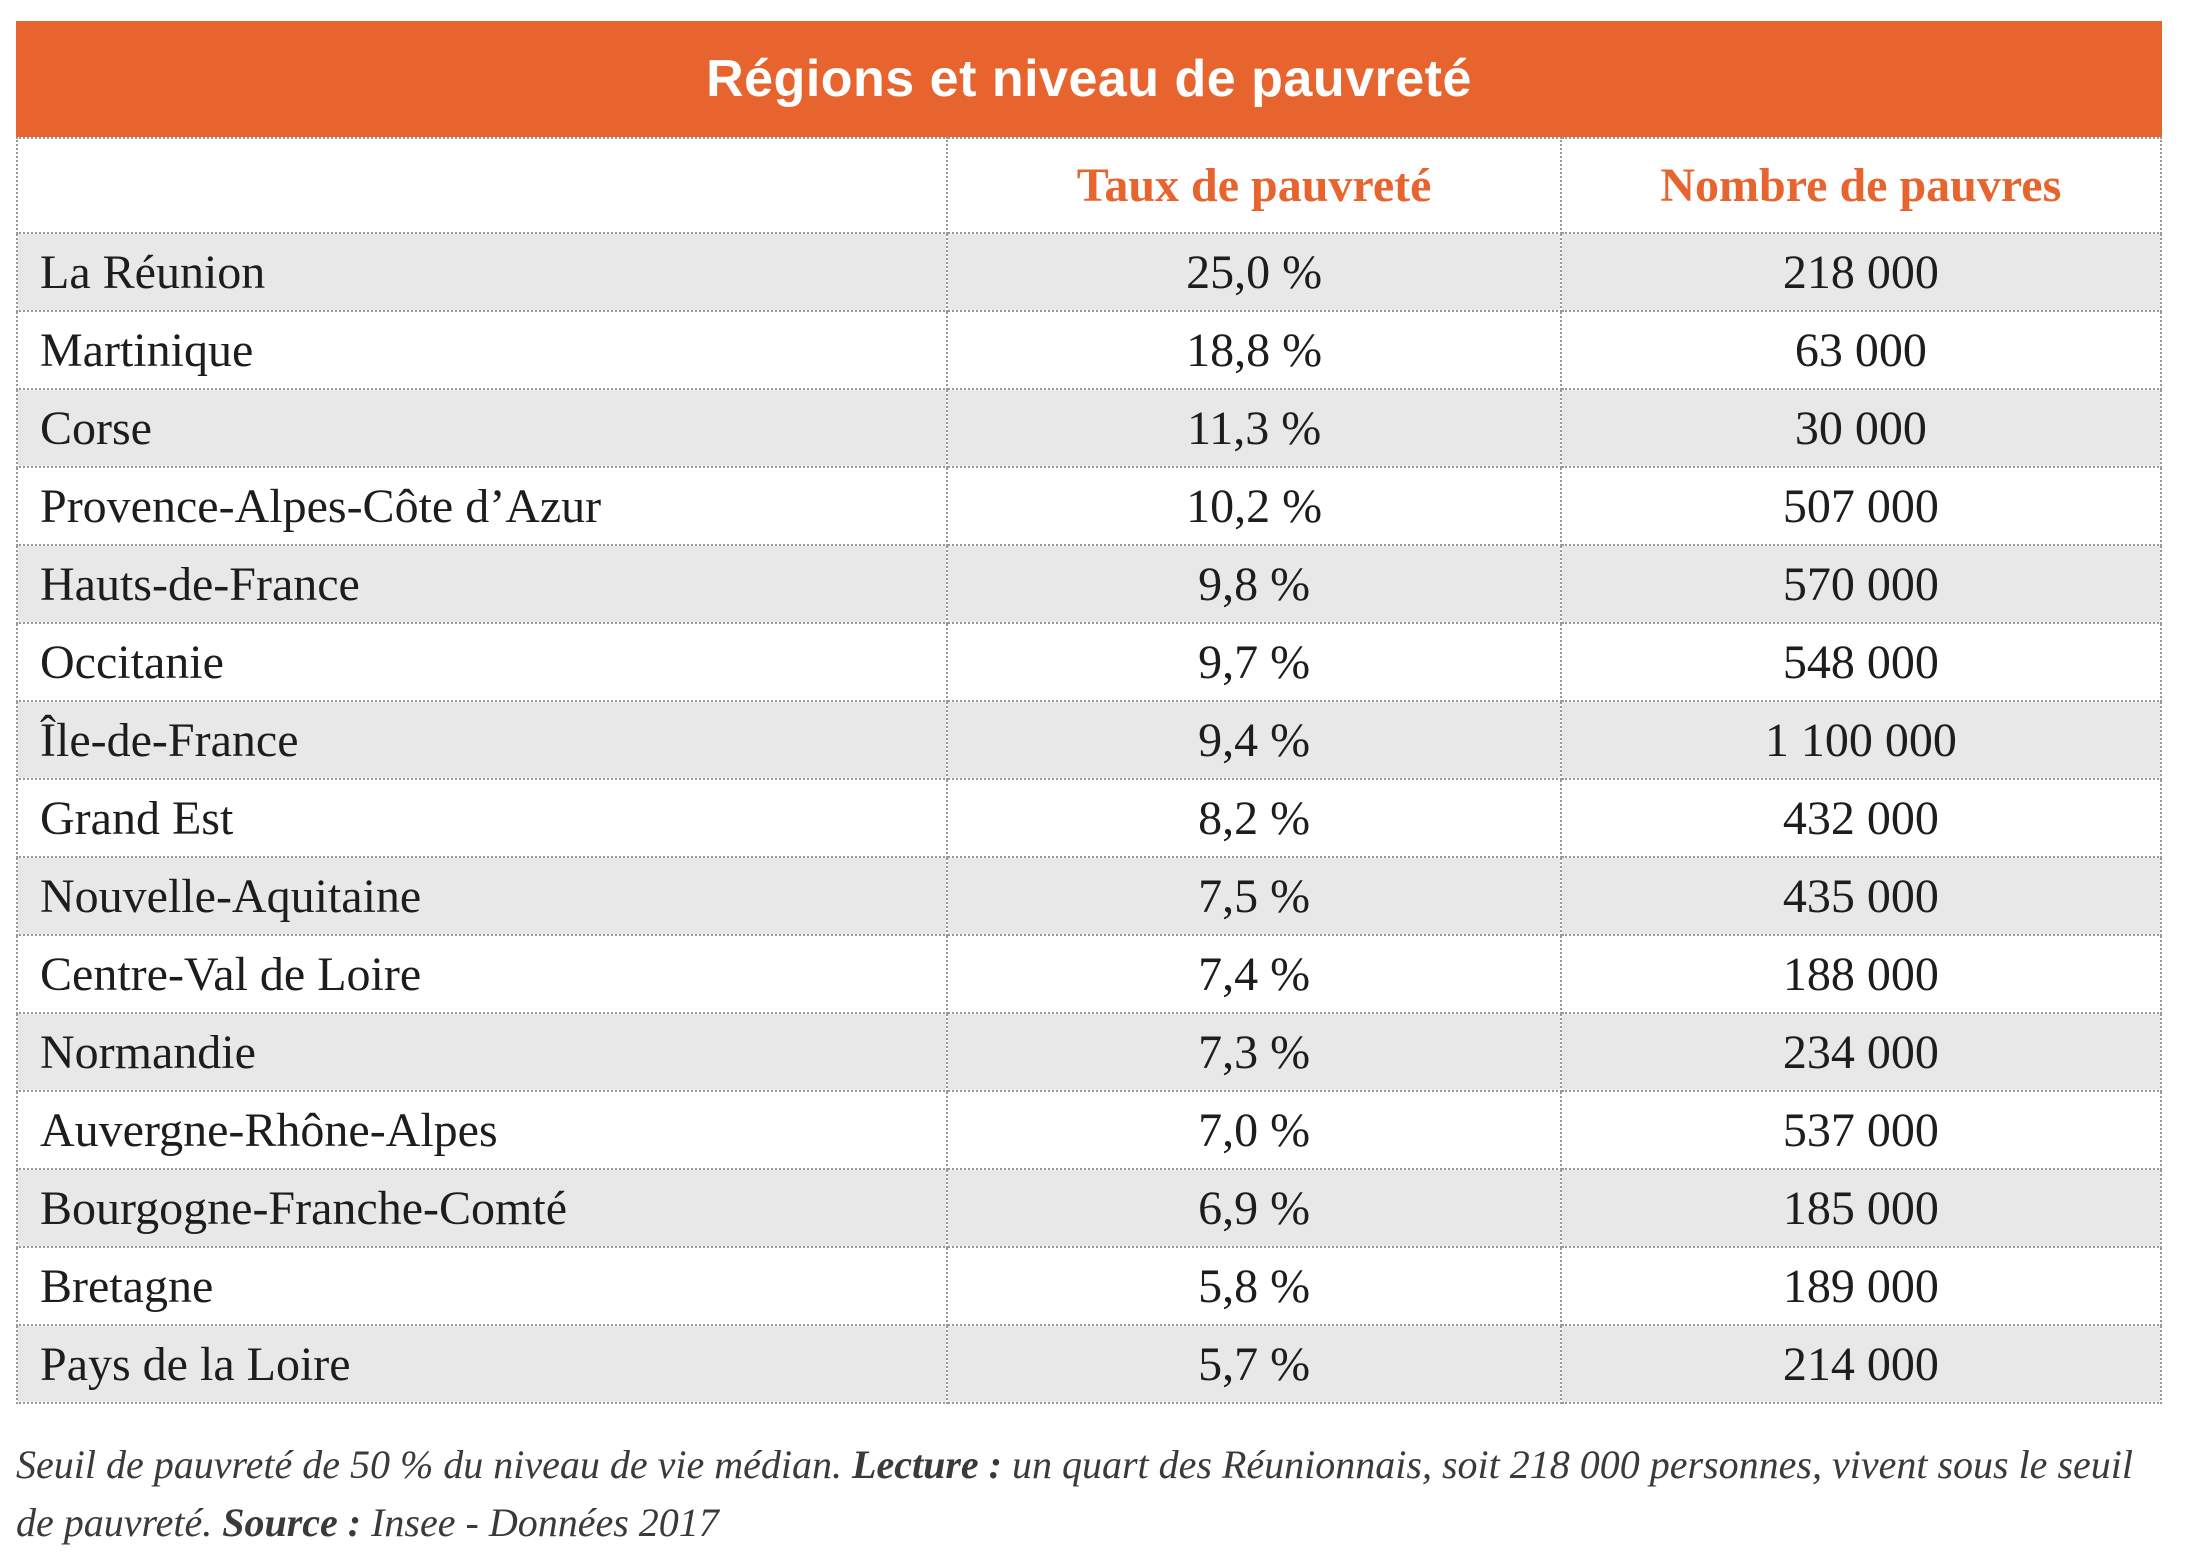 Image resolution: width=2200 pixels, height=1552 pixels. What do you see at coordinates (482, 1286) in the screenshot?
I see `region-cell: Bretagne` at bounding box center [482, 1286].